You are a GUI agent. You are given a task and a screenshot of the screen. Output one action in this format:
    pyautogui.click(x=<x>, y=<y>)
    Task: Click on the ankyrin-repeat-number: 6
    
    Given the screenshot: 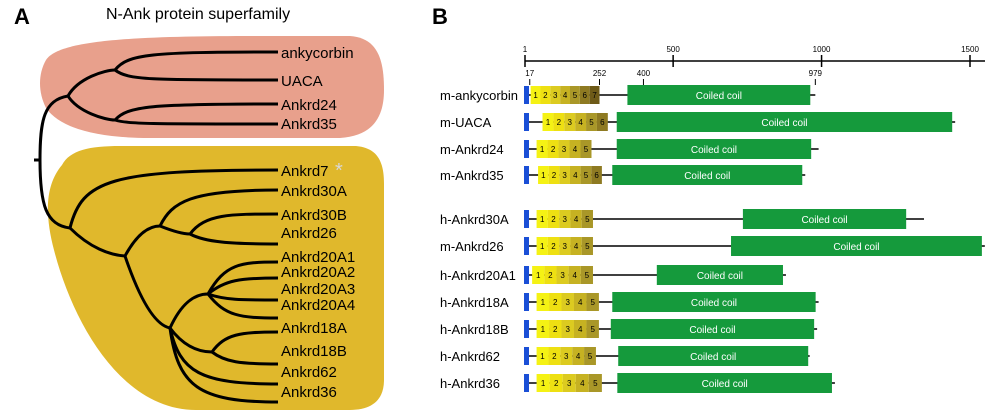 What is the action you would take?
    pyautogui.click(x=602, y=122)
    